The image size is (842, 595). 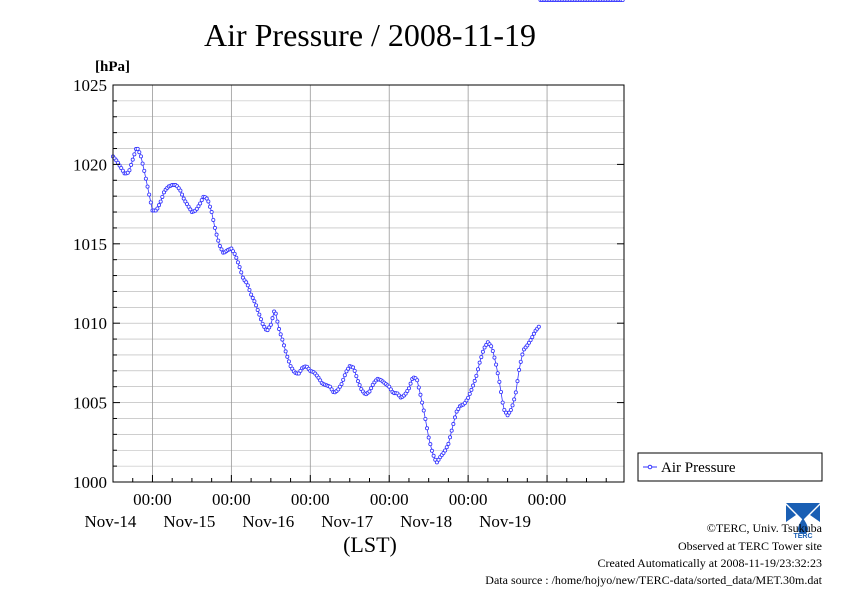 I want to click on legend: Air Pressure, so click(x=730, y=467).